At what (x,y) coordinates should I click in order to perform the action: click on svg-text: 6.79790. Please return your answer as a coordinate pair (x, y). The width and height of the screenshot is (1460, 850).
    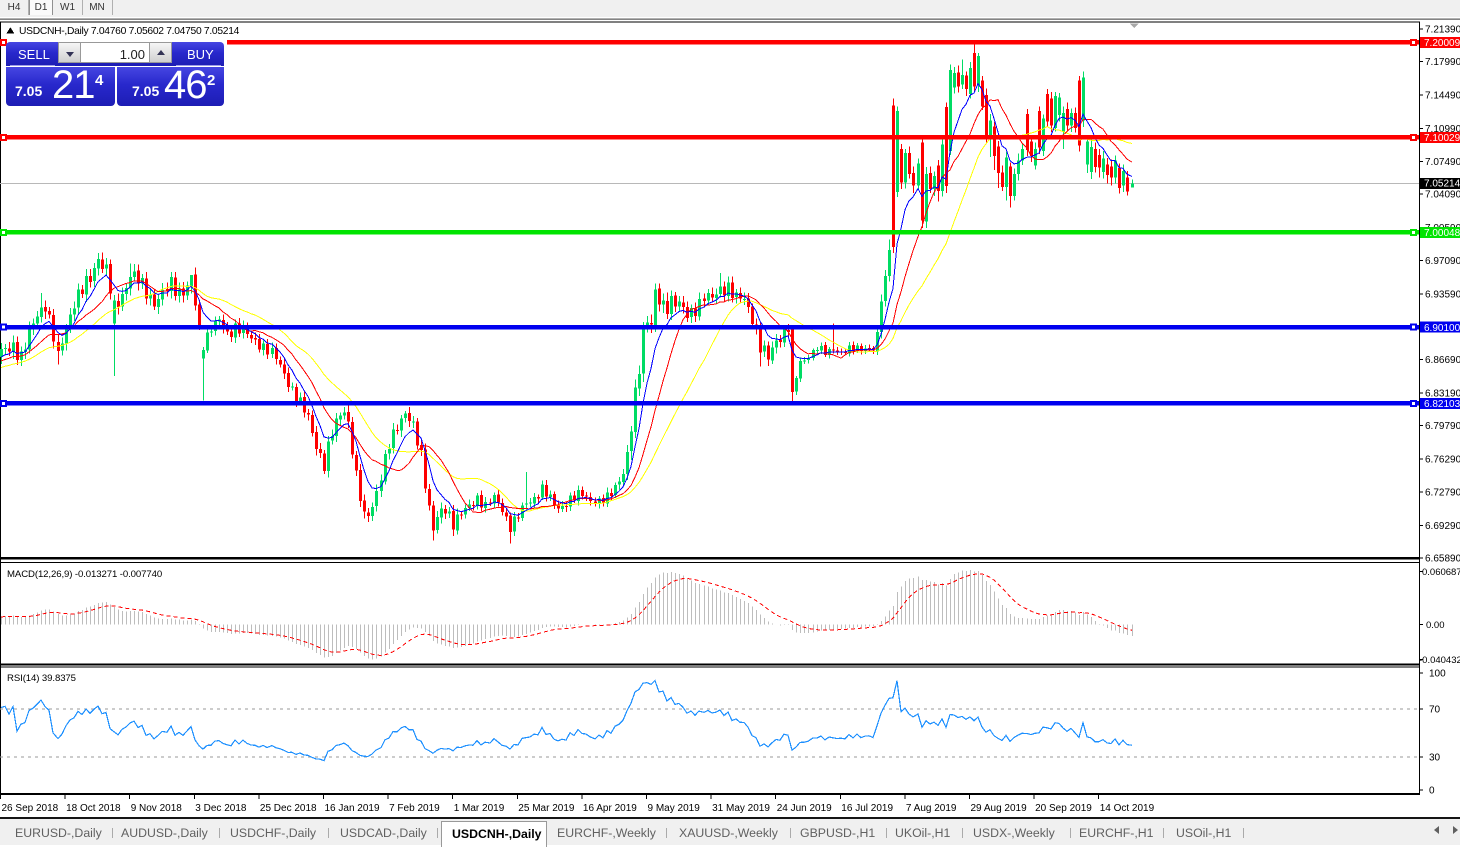
    Looking at the image, I should click on (1442, 426).